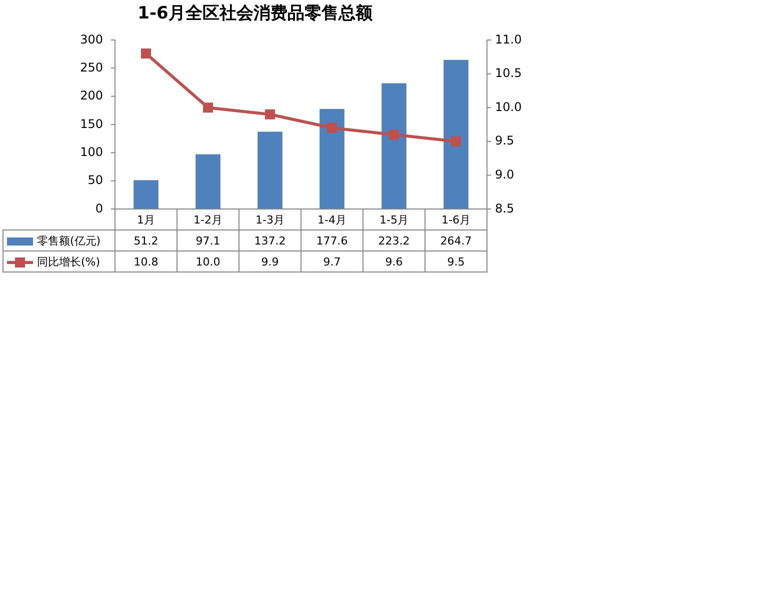 Image resolution: width=768 pixels, height=614 pixels. What do you see at coordinates (456, 262) in the screenshot?
I see `data-label: 9.5` at bounding box center [456, 262].